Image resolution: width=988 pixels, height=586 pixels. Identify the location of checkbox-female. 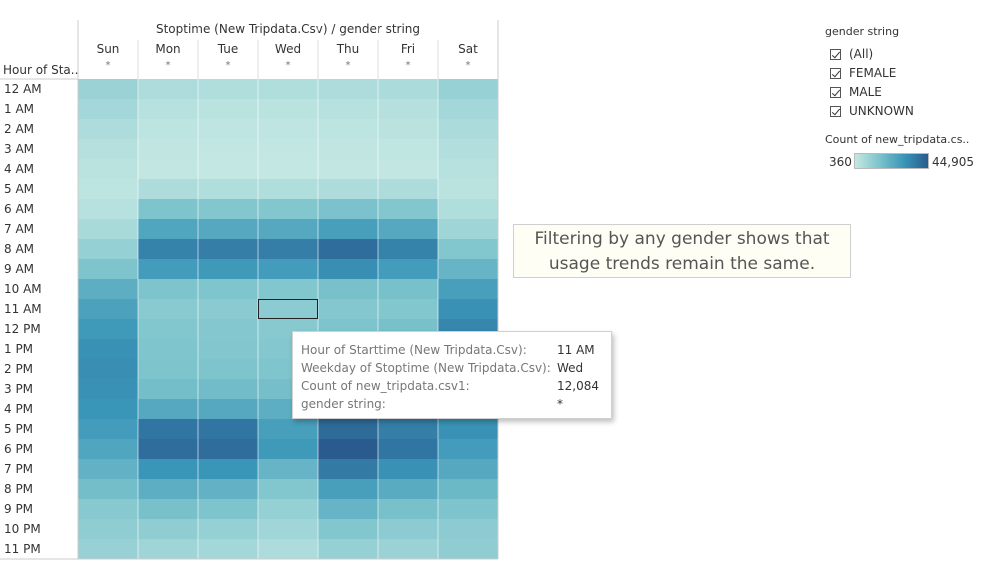
(835, 73).